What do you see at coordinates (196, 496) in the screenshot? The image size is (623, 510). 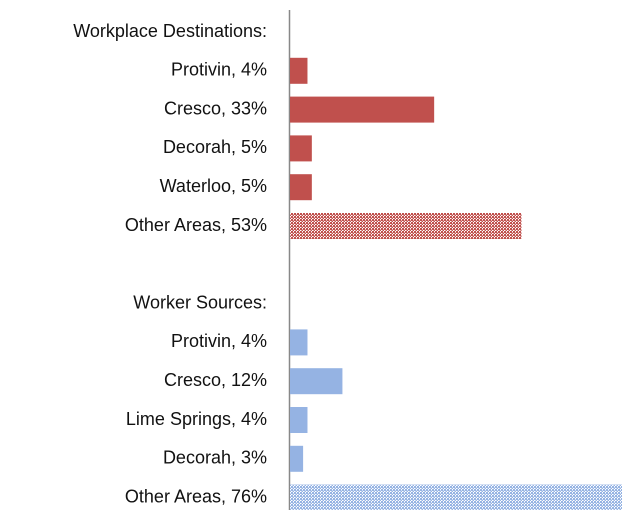 I see `category-label: Other Areas, 76%` at bounding box center [196, 496].